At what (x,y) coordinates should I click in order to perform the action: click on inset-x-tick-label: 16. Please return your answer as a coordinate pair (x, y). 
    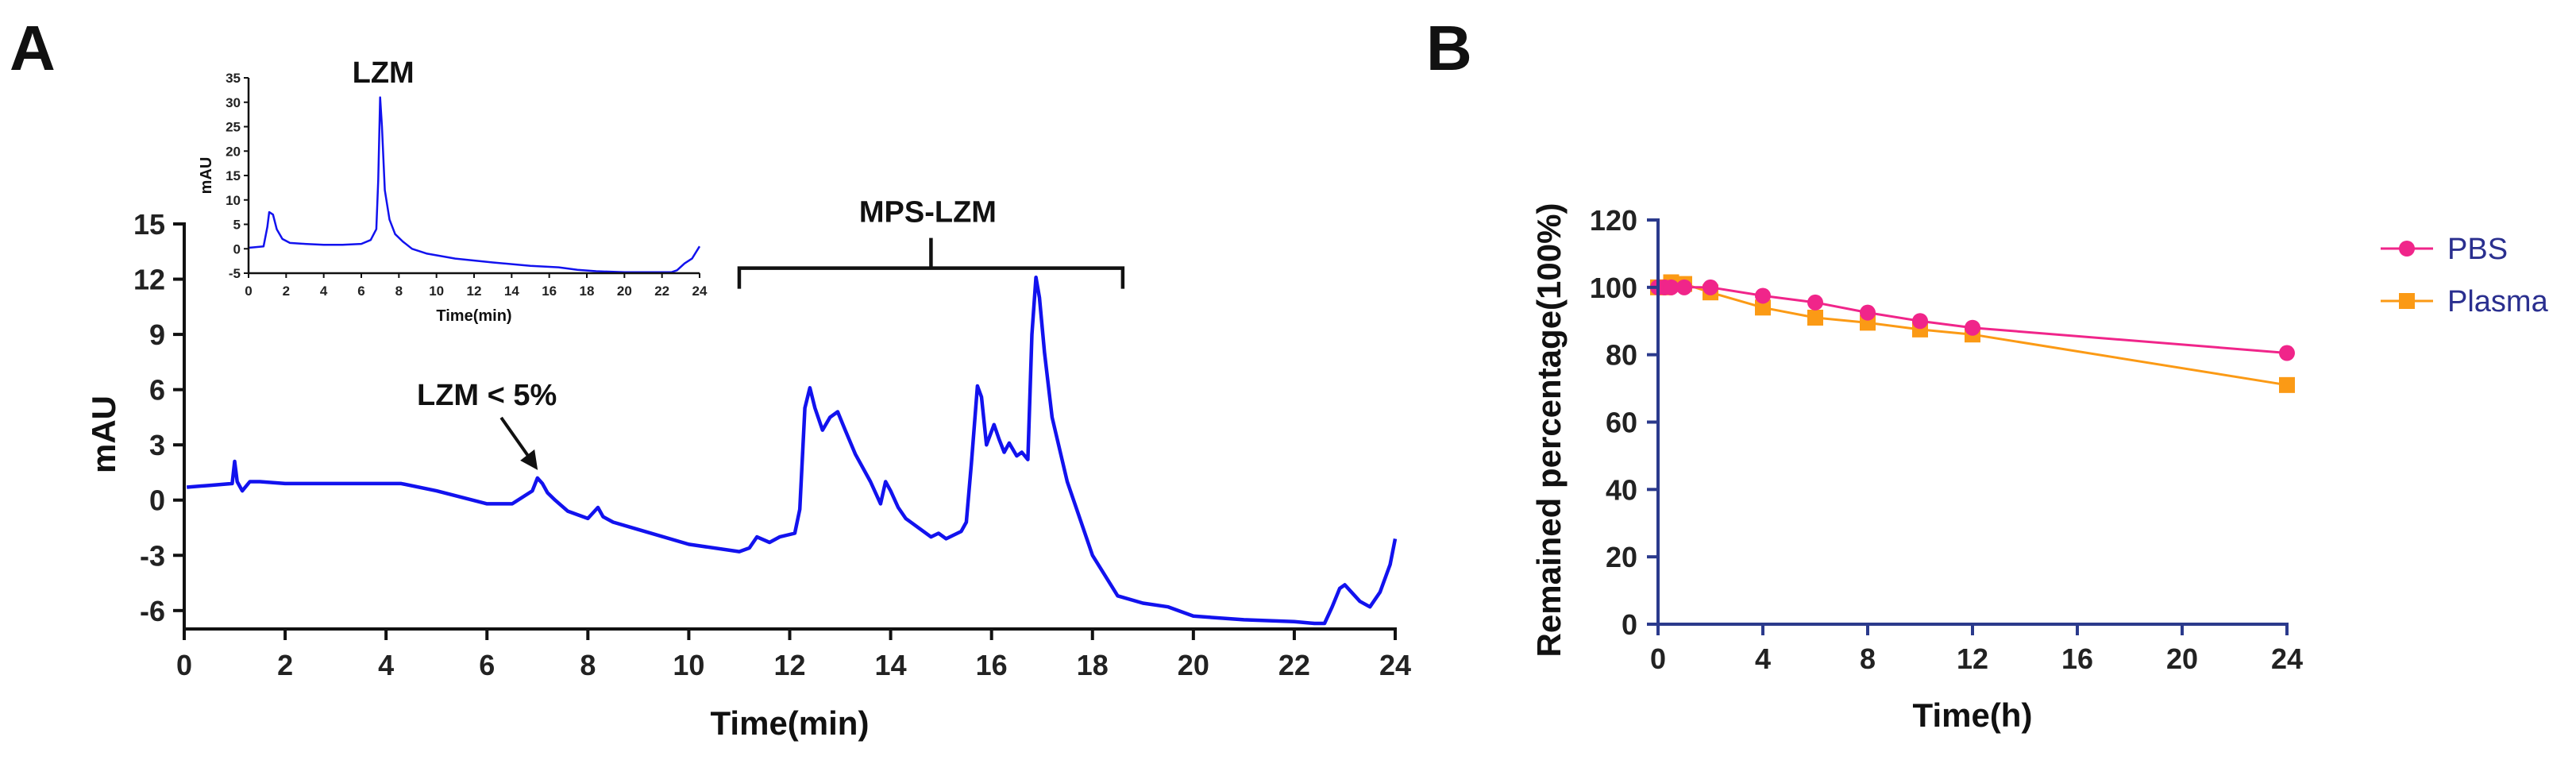
    Looking at the image, I should click on (549, 292).